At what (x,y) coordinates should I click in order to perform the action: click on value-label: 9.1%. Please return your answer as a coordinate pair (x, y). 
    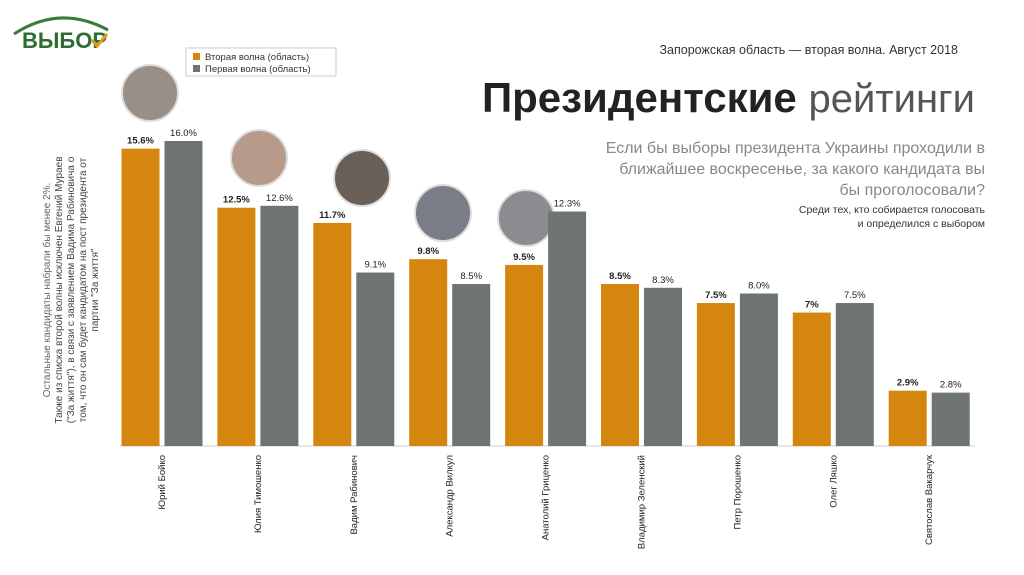
    Looking at the image, I should click on (375, 265).